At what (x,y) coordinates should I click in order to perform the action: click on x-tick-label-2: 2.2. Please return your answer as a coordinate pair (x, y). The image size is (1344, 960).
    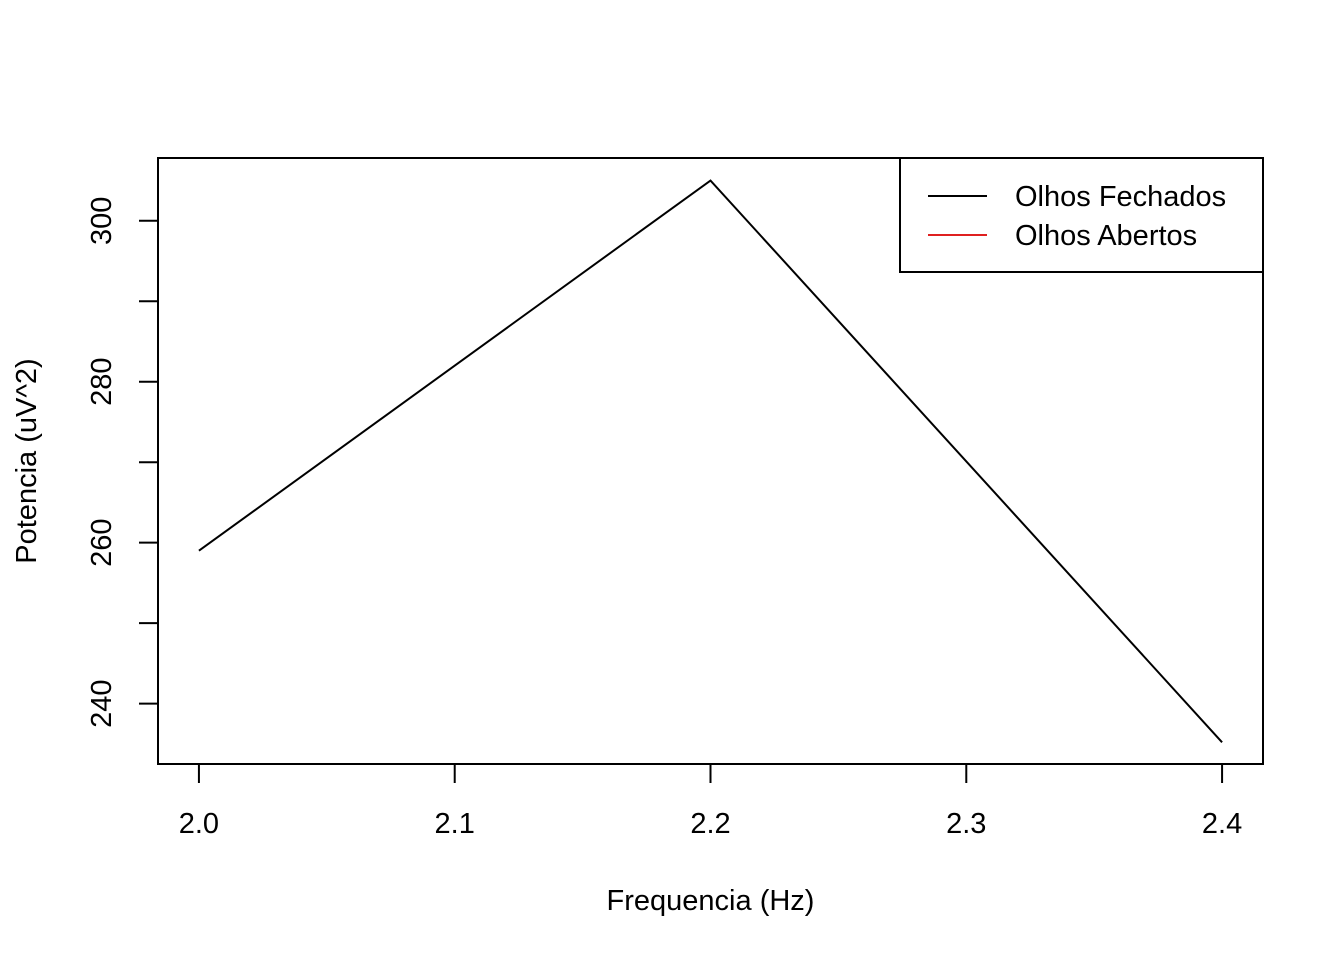
    Looking at the image, I should click on (710, 824).